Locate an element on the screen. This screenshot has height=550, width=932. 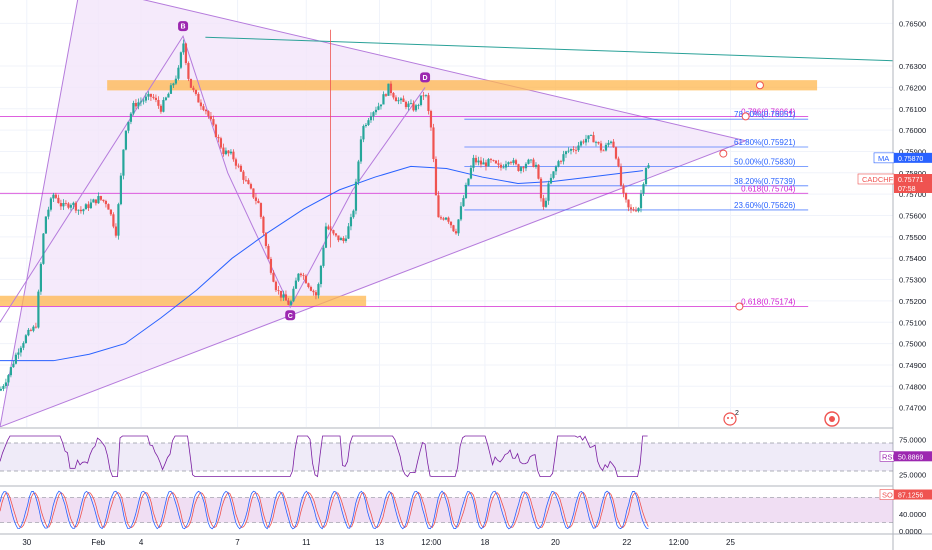
price-tick-label: 0.75600 is located at coordinates (912, 216).